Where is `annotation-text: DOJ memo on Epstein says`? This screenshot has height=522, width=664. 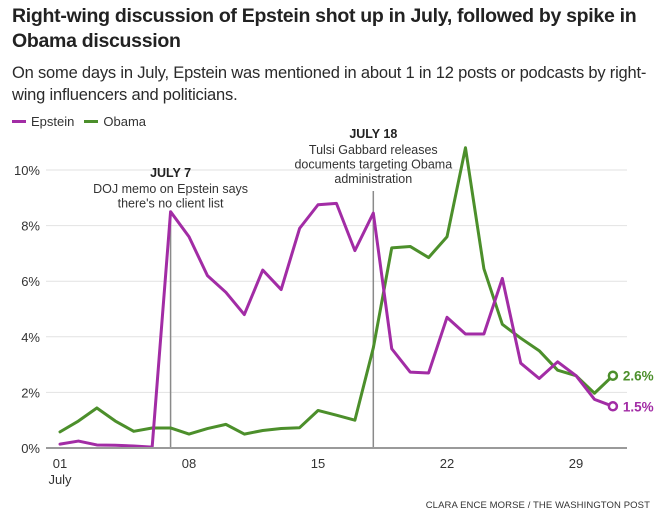
annotation-text: DOJ memo on Epstein says is located at coordinates (170, 189).